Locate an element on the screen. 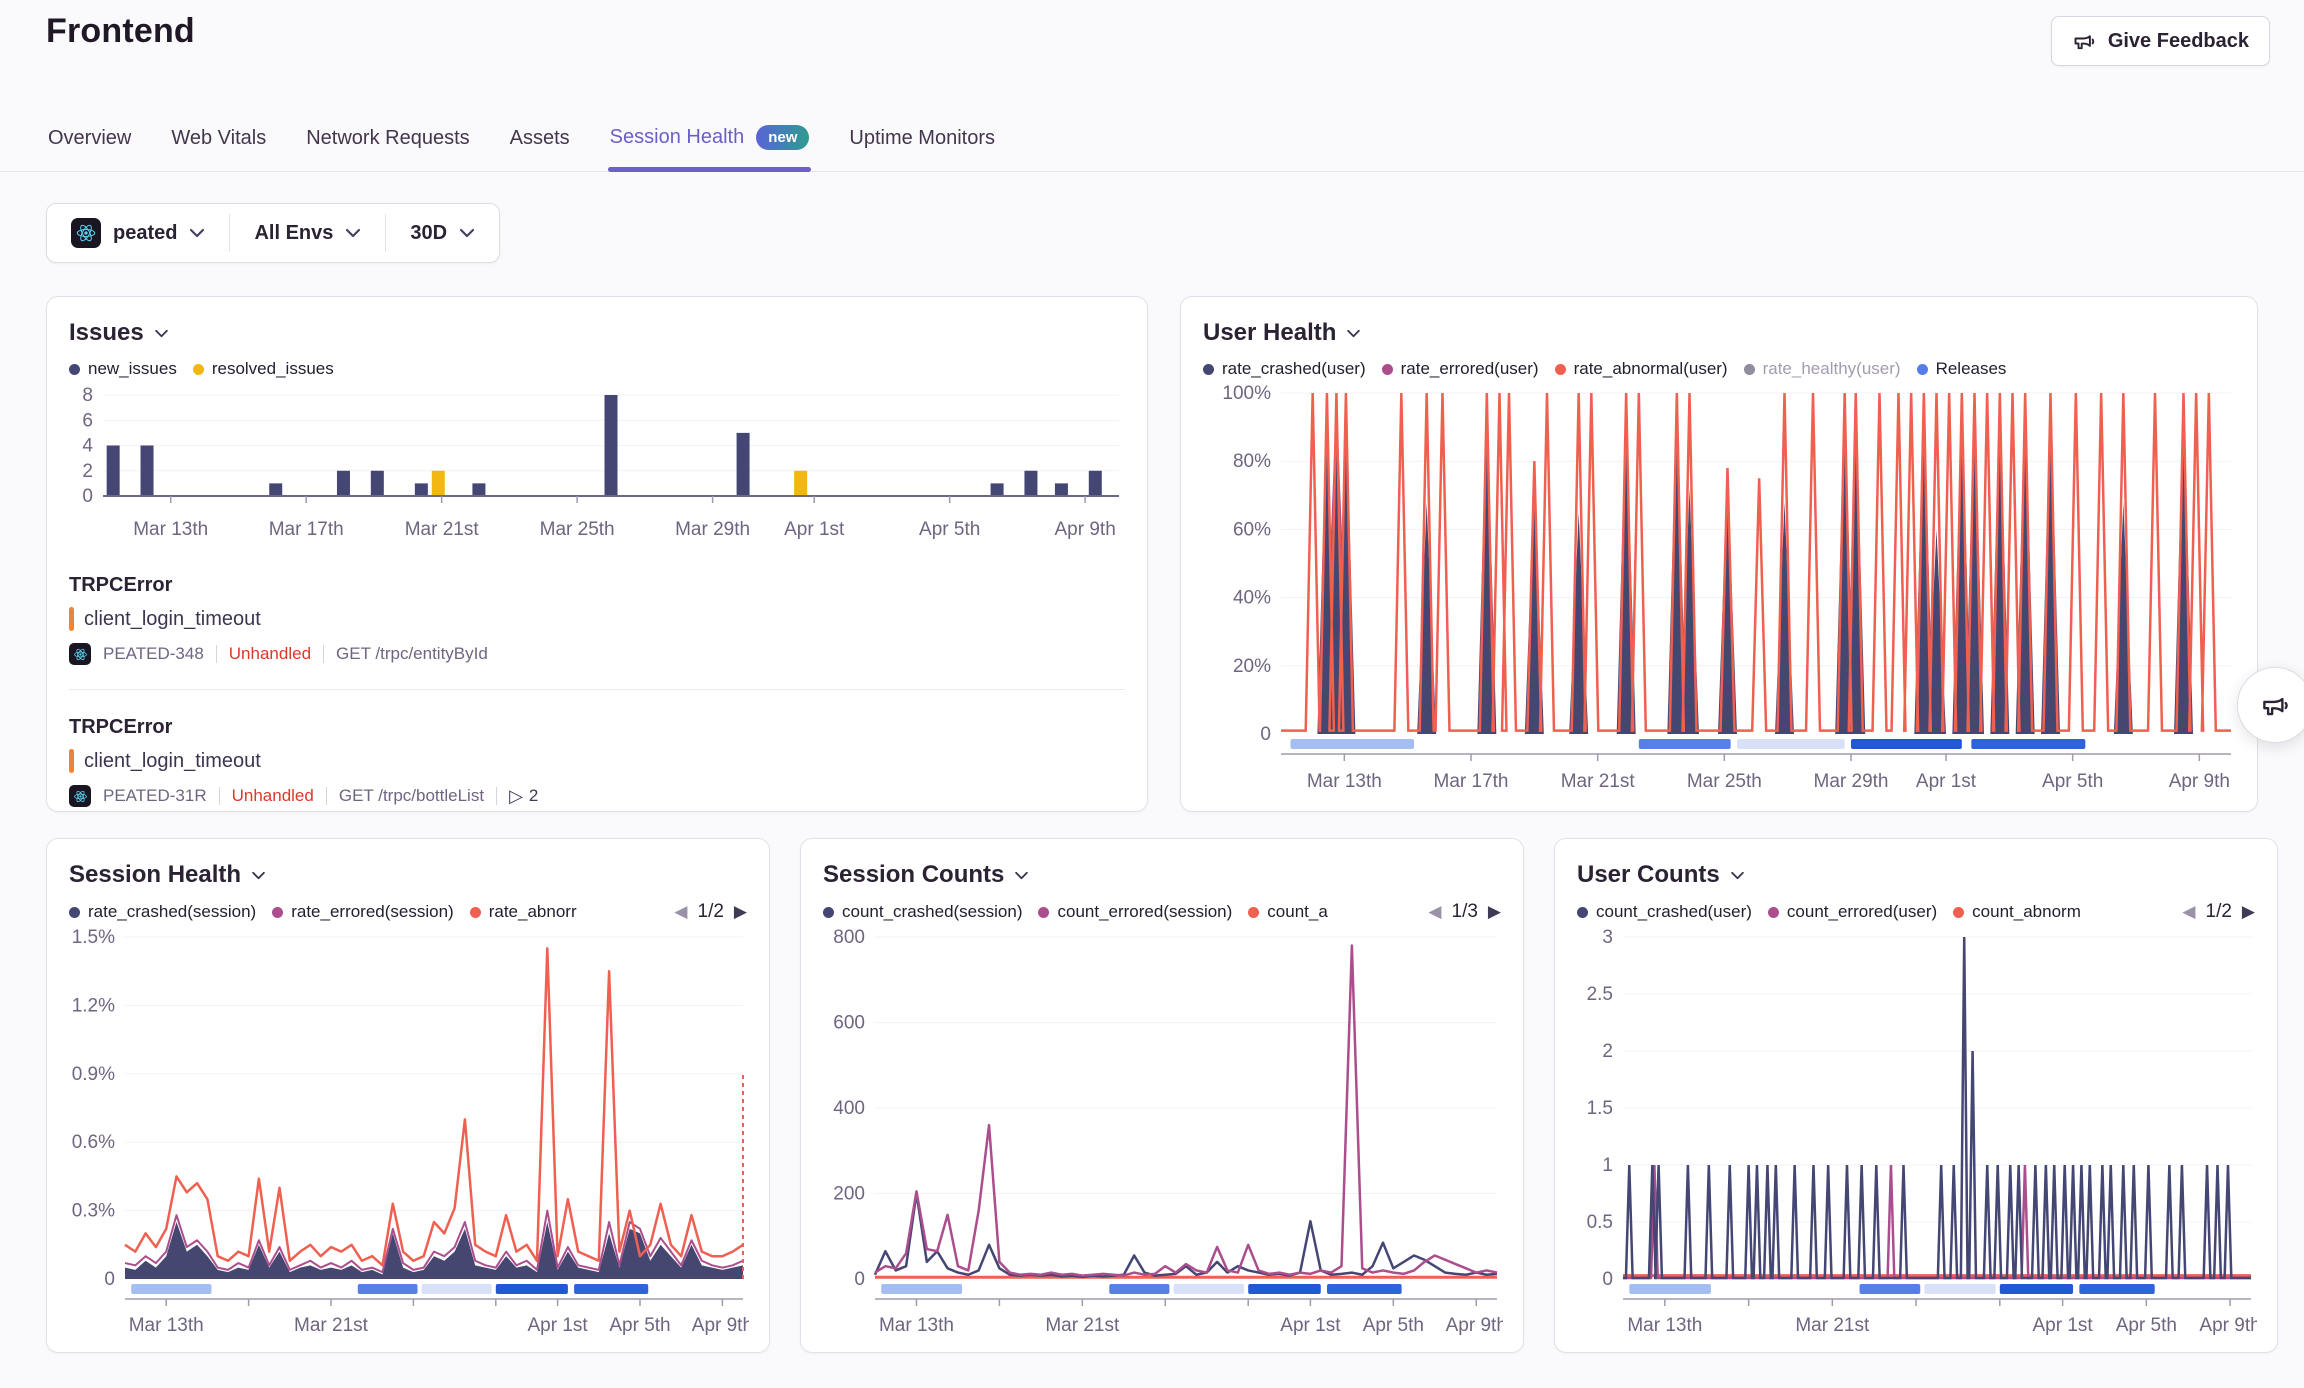  project-filter: peated is located at coordinates (138, 233).